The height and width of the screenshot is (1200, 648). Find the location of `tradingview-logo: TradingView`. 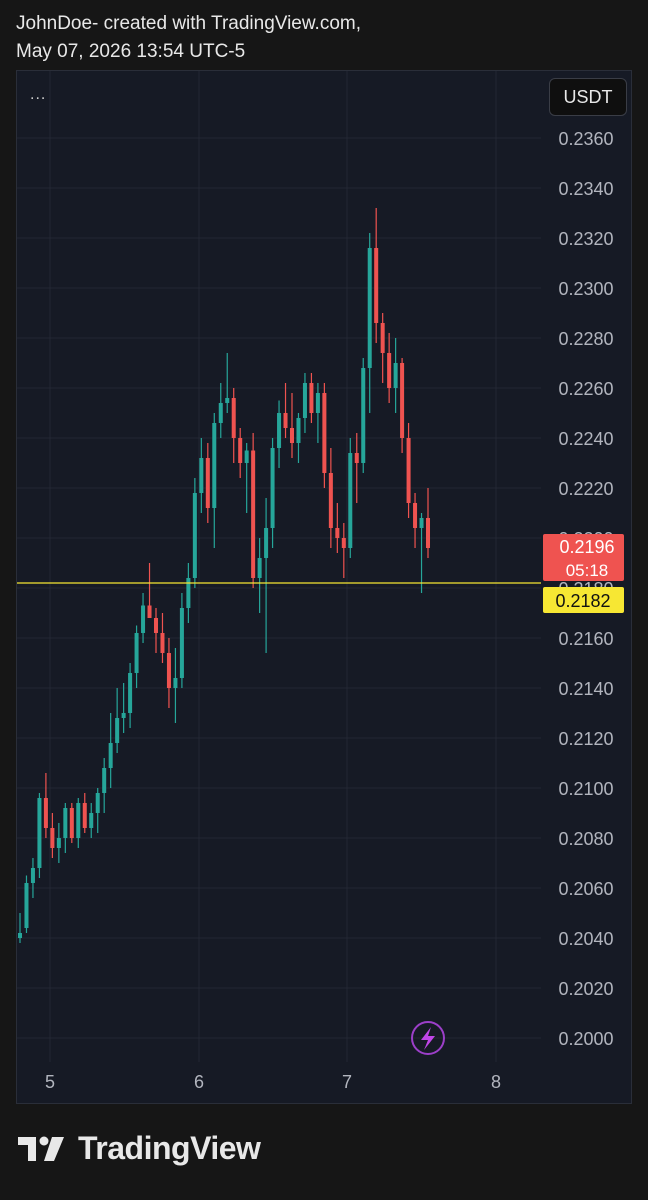

tradingview-logo: TradingView is located at coordinates (139, 1148).